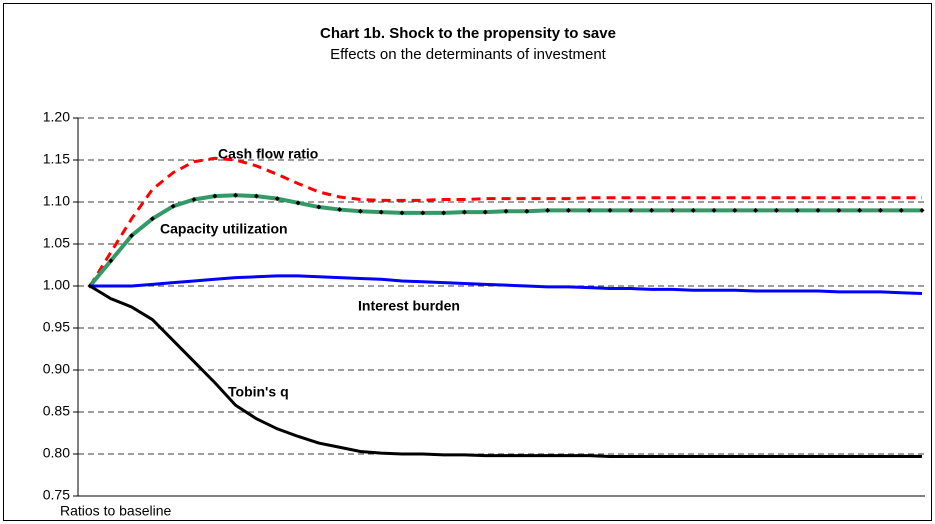 The image size is (935, 524). Describe the element at coordinates (224, 229) in the screenshot. I see `series-label: Capacity utilization` at that location.